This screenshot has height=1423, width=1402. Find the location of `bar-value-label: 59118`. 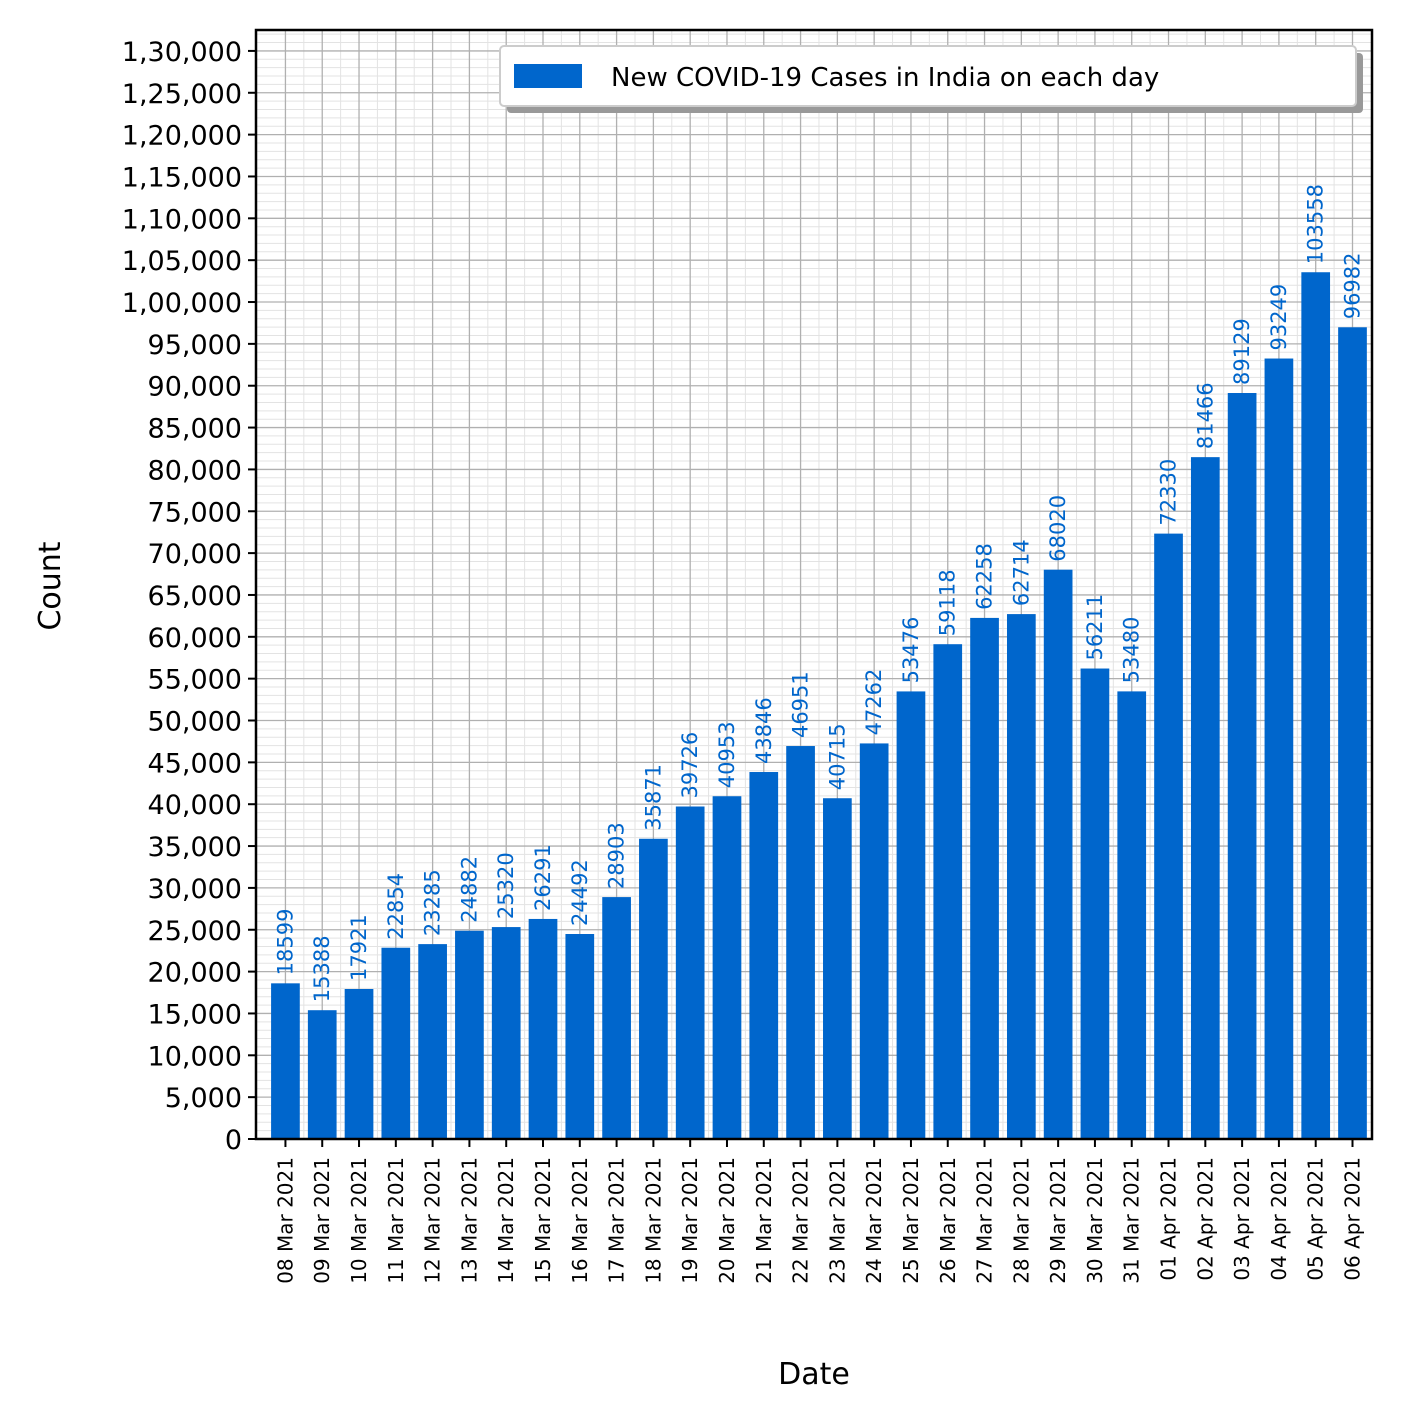

bar-value-label: 59118 is located at coordinates (948, 602).